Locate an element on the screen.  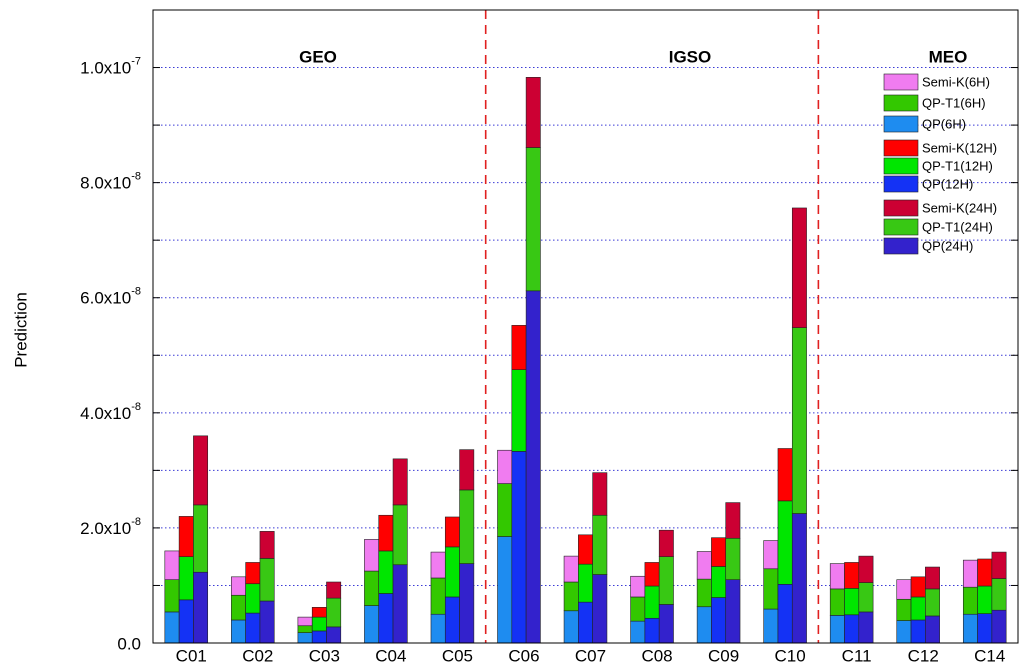
region-label: GEO is located at coordinates (318, 56).